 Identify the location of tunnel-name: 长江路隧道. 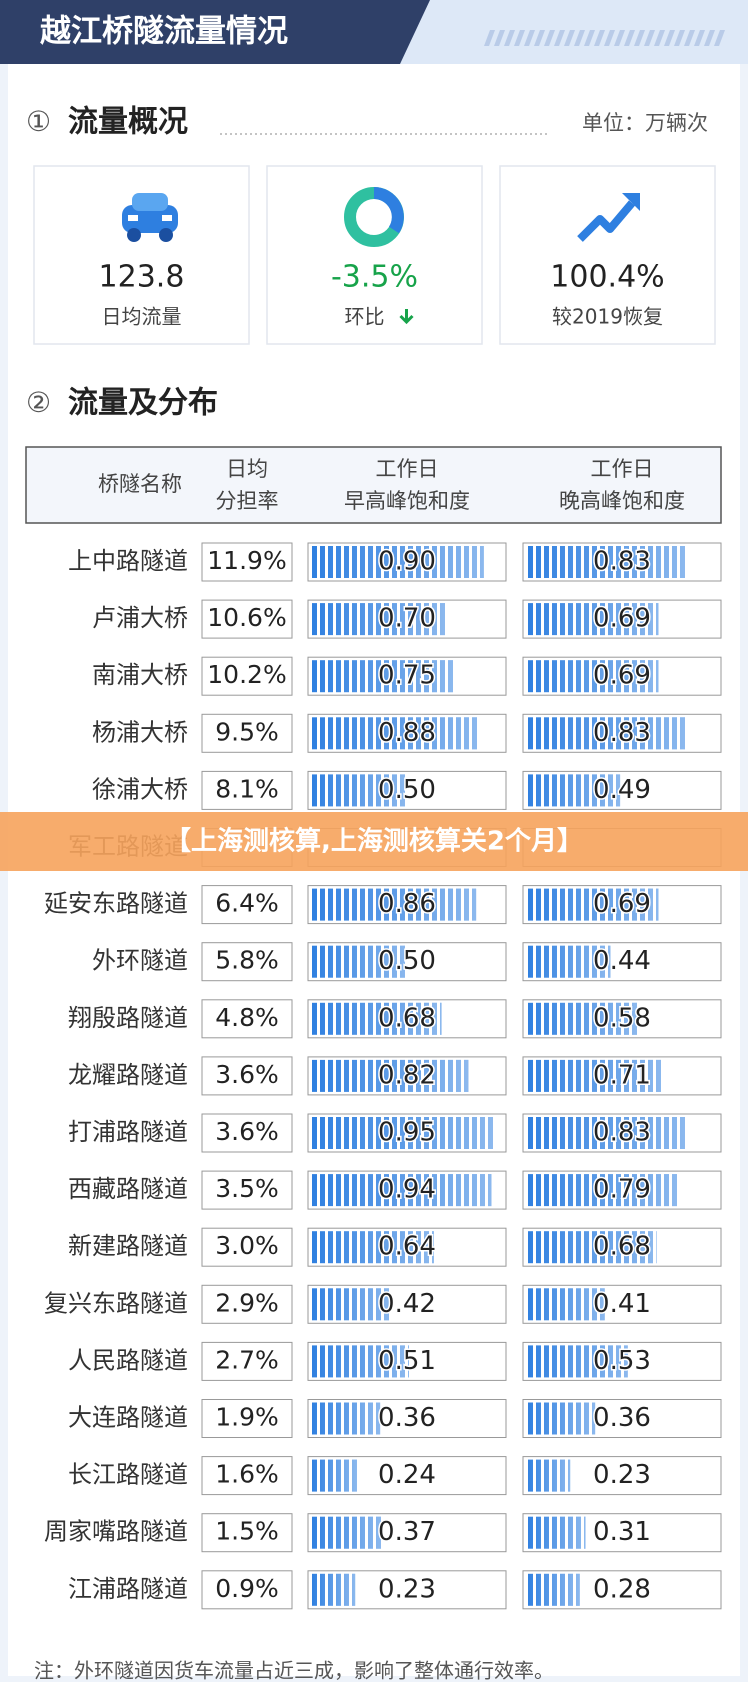
(128, 1475).